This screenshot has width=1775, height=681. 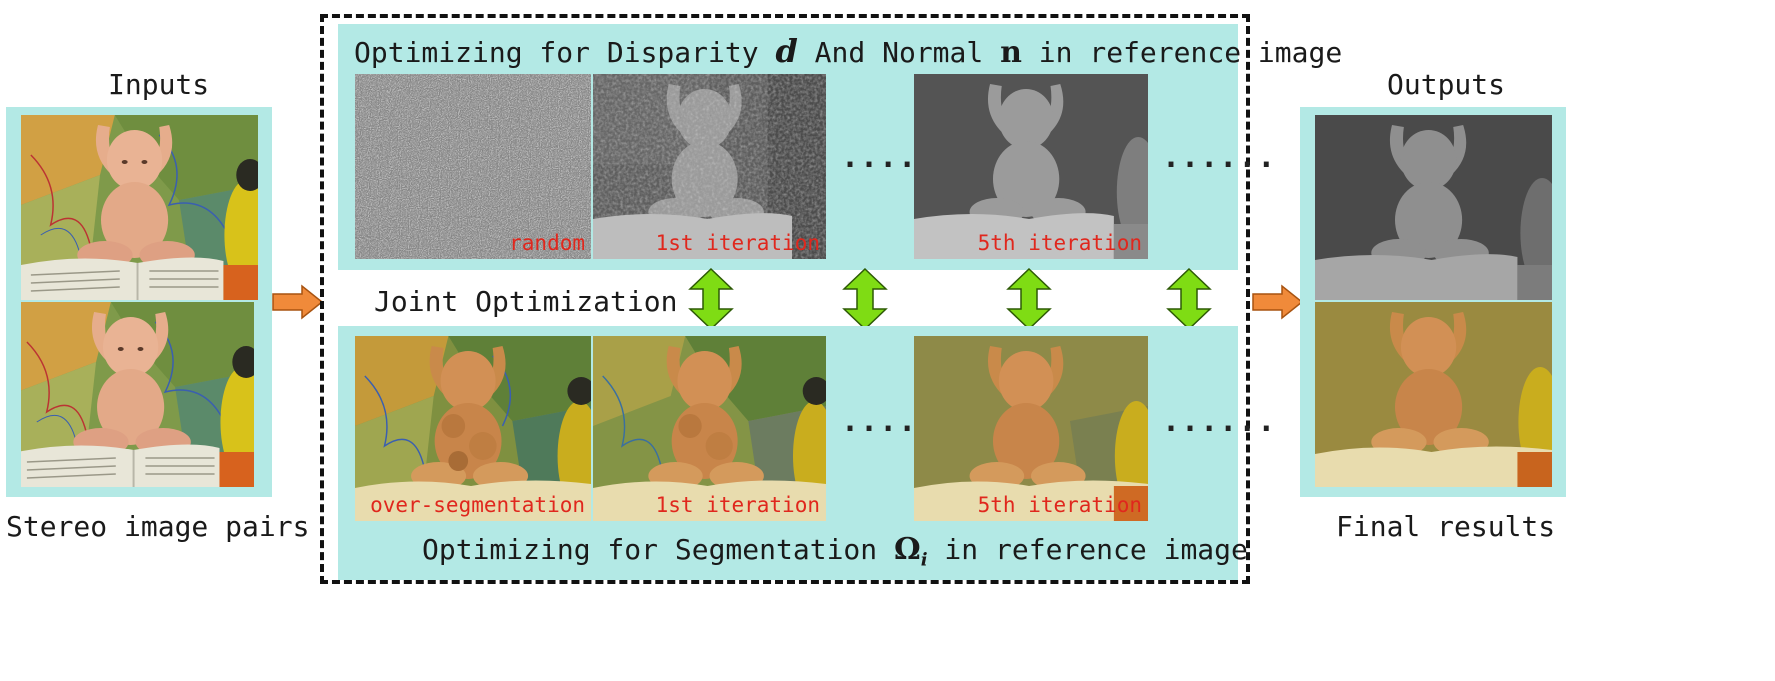 I want to click on outputs-title: Outputs, so click(x=1446, y=84).